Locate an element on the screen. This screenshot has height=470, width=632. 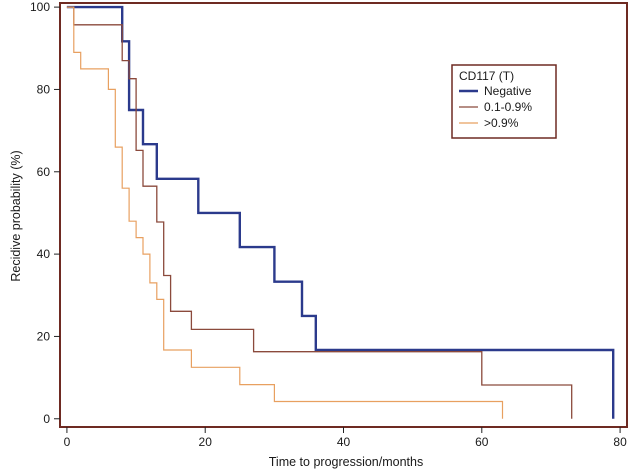
legend-entry-label: 0.1-0.9% is located at coordinates (508, 107).